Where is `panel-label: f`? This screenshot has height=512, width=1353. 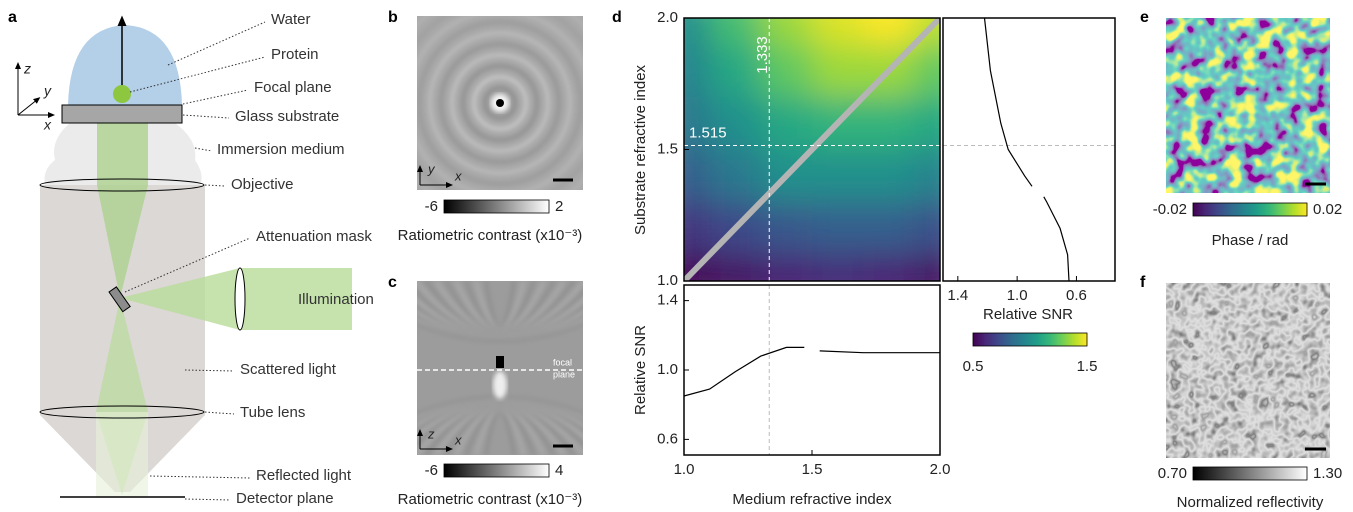 panel-label: f is located at coordinates (1143, 282).